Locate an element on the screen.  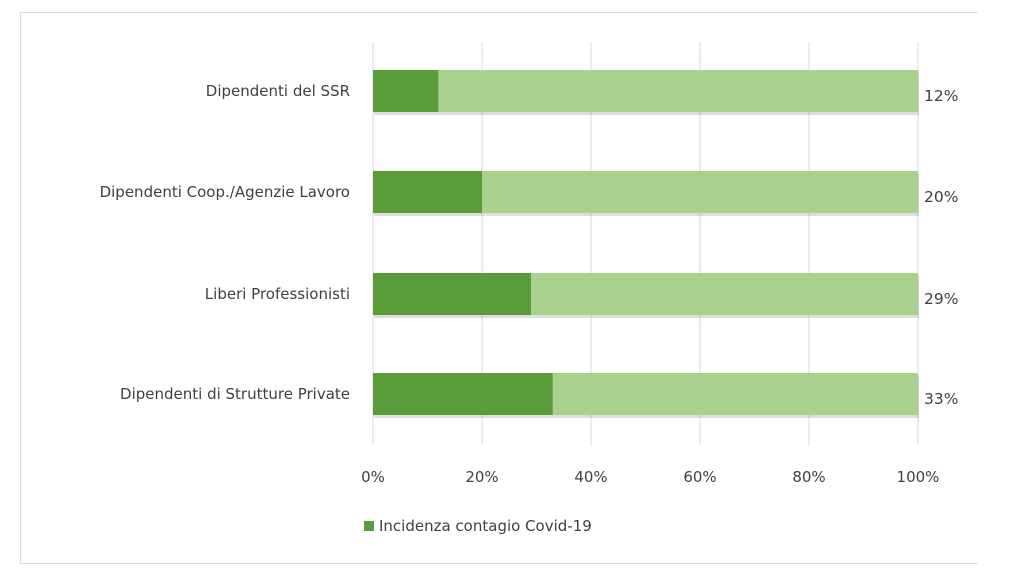
x-tick-label: 20% is located at coordinates (481, 477).